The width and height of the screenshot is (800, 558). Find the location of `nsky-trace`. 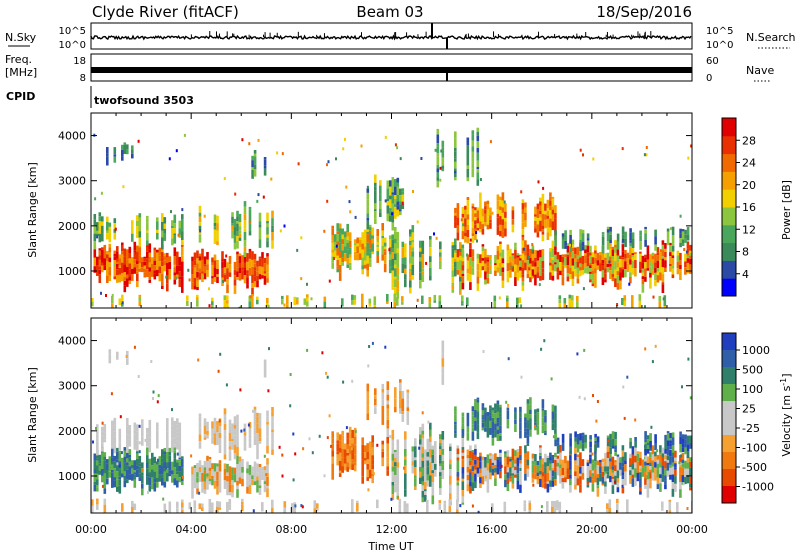

nsky-trace is located at coordinates (391, 36).